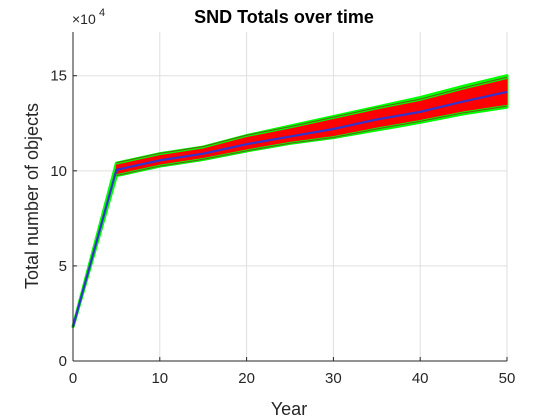 This screenshot has width=560, height=420. Describe the element at coordinates (289, 409) in the screenshot. I see `x-axis-label: Year` at that location.